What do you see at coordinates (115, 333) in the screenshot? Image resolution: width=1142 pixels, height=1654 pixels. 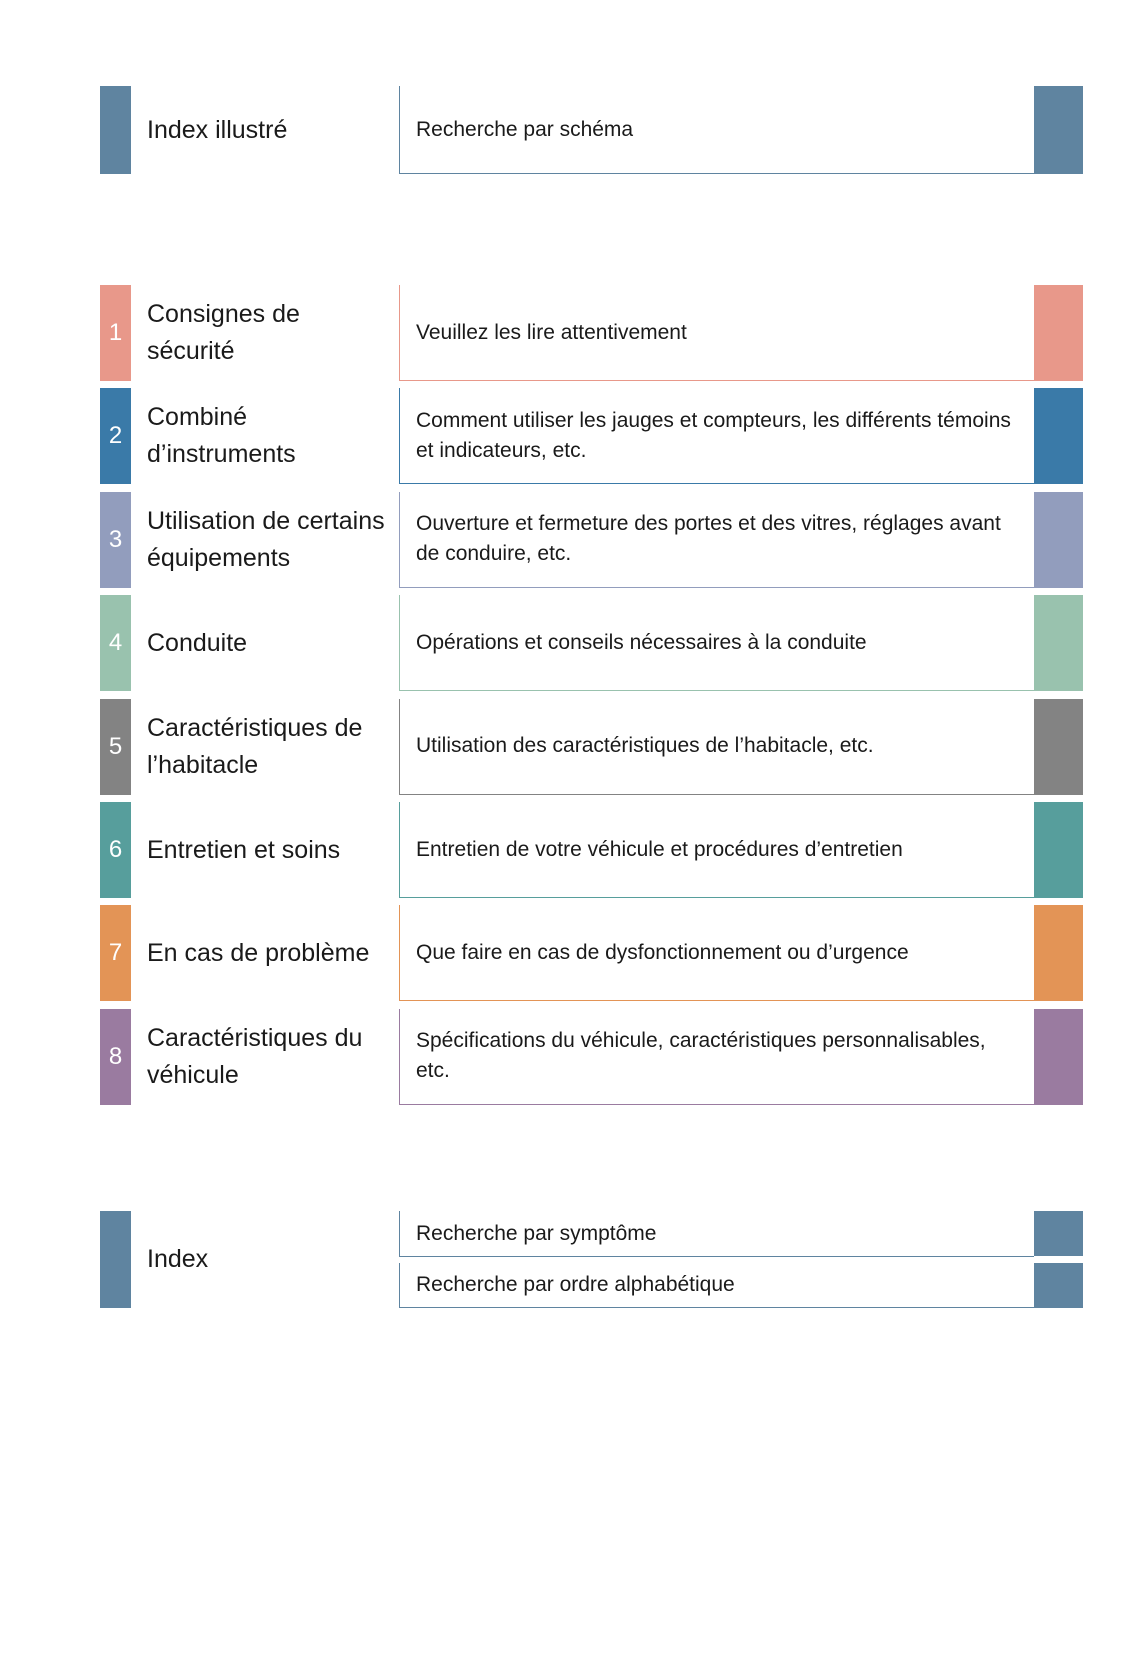 I see `section-number: 1` at bounding box center [115, 333].